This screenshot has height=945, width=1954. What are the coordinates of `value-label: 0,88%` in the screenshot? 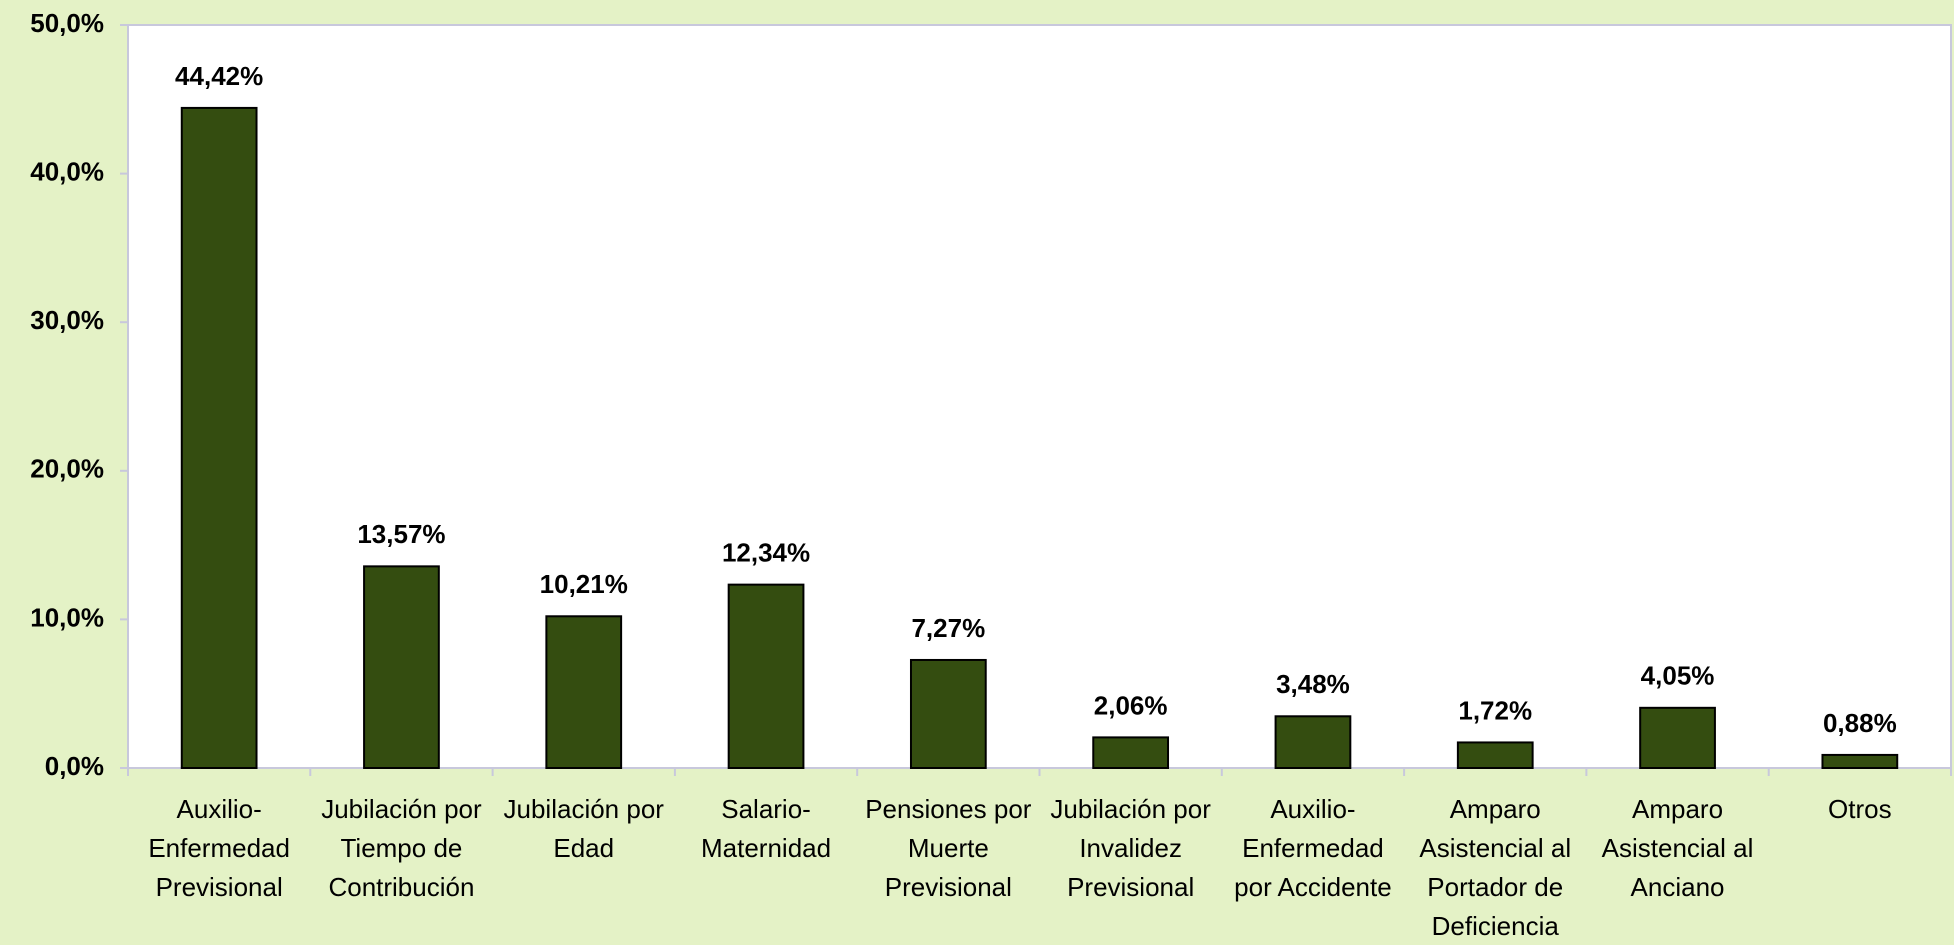 It's located at (1860, 723).